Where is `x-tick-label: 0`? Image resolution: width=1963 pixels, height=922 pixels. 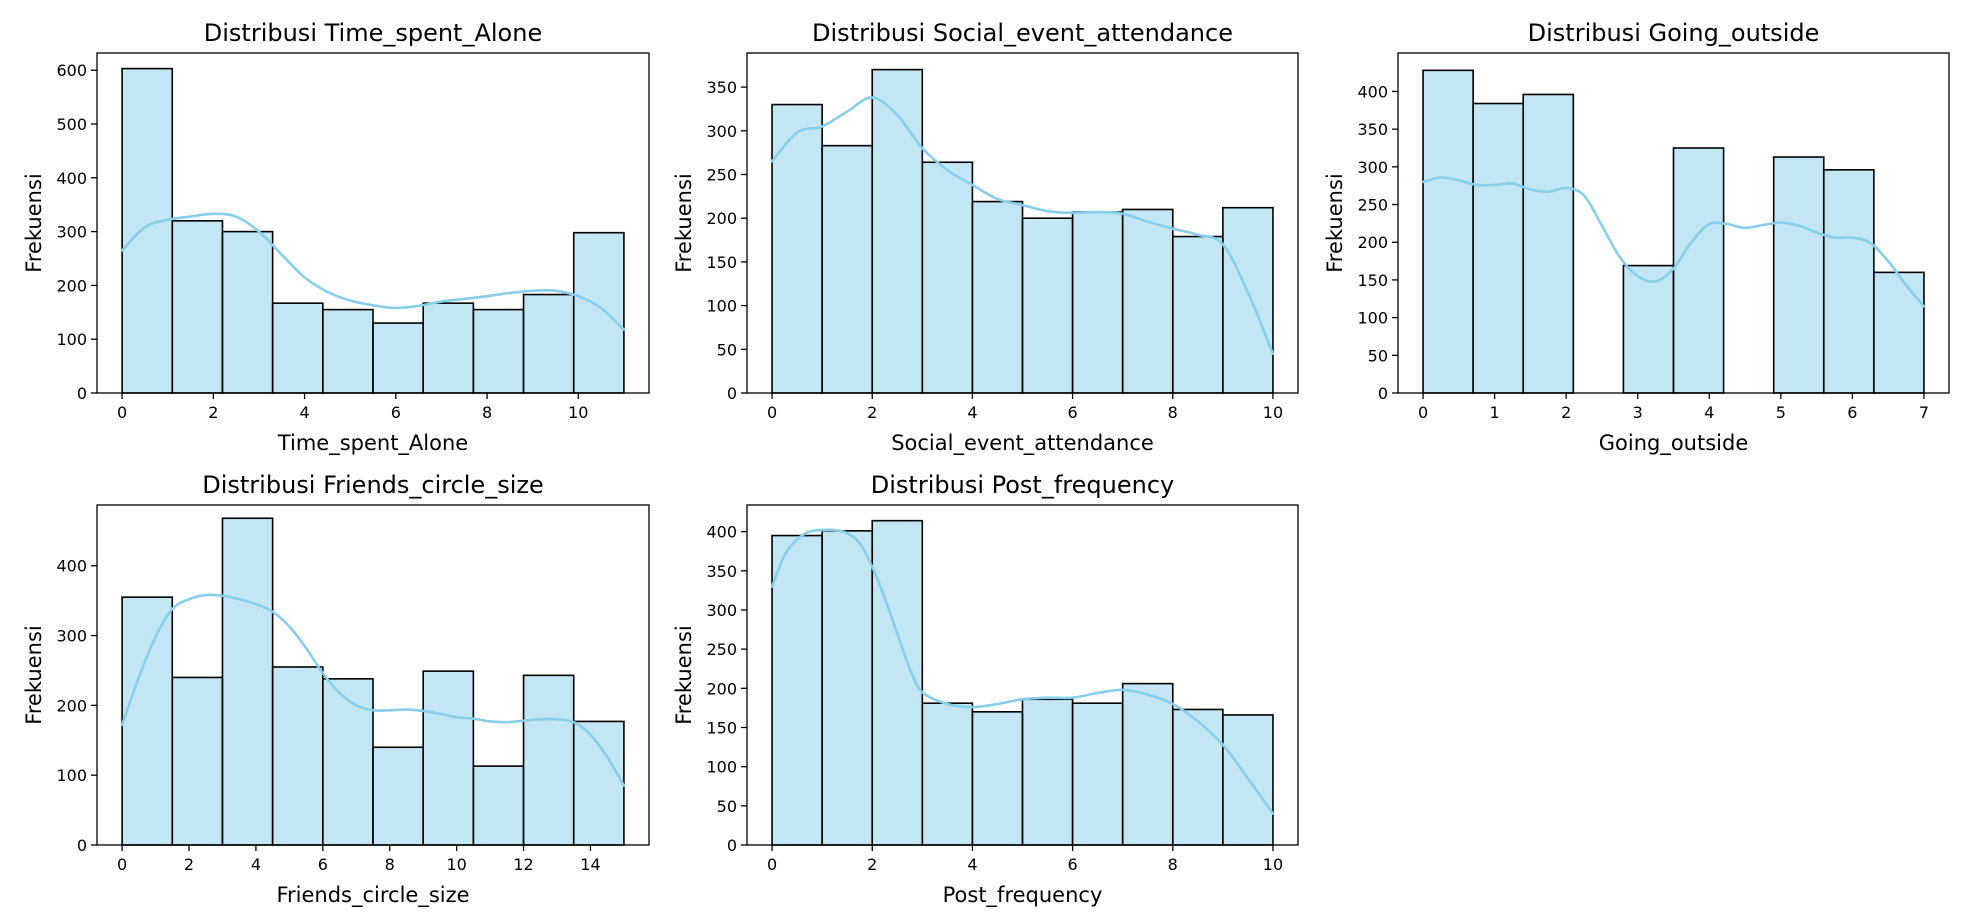 x-tick-label: 0 is located at coordinates (772, 412).